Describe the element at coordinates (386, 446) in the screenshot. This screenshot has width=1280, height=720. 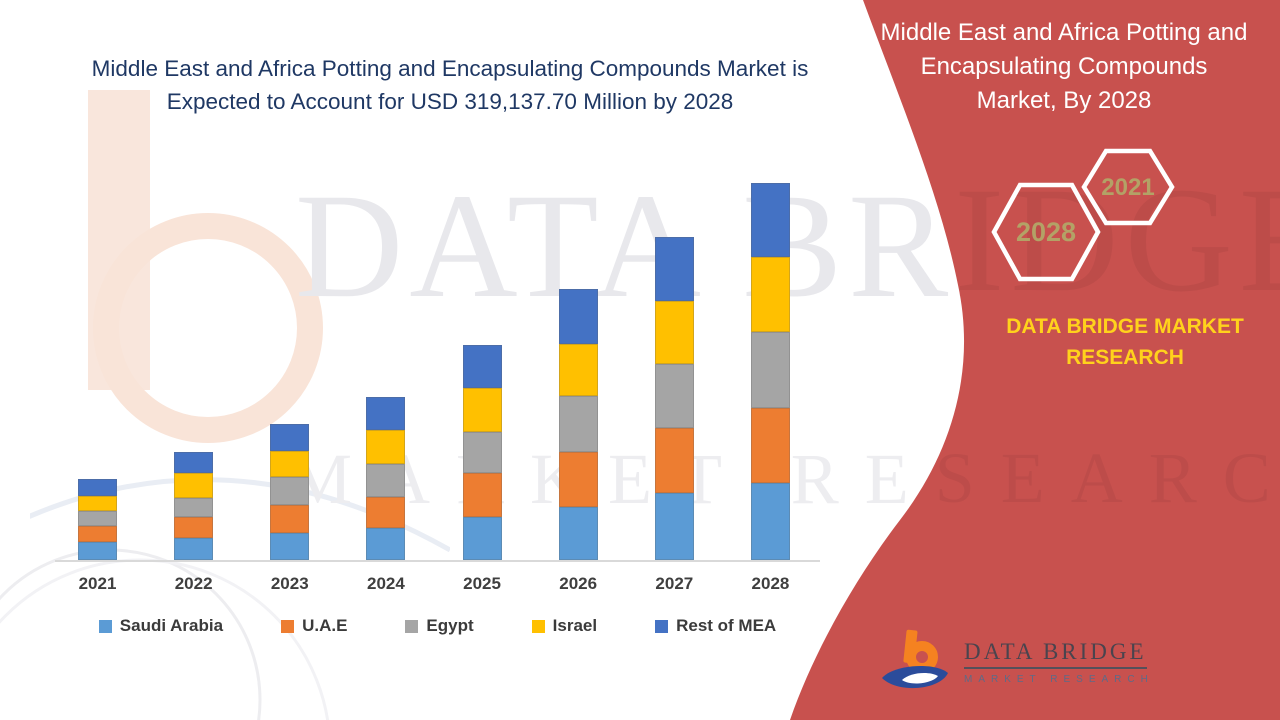
I see `bar-segment-israel-2024` at that location.